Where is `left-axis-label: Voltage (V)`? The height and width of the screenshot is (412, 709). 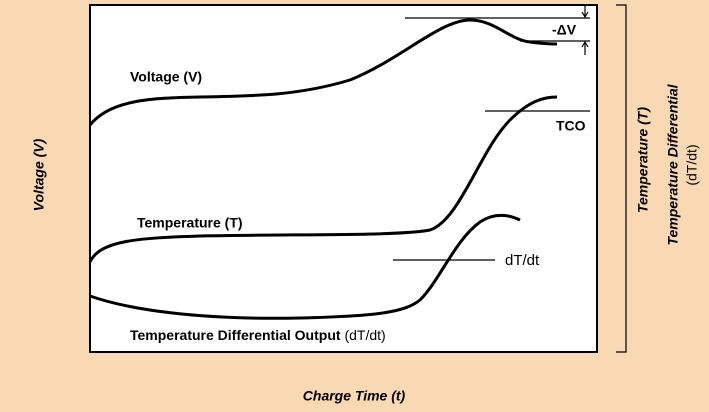 left-axis-label: Voltage (V) is located at coordinates (39, 174).